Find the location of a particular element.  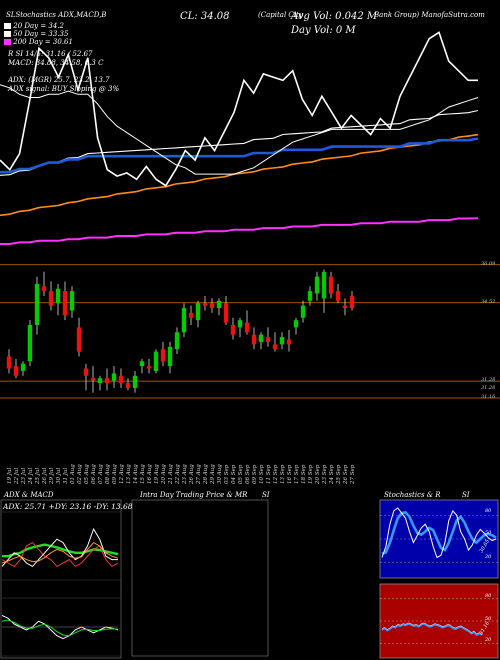

date-tick-label: 04 Sep is located at coordinates (234, 474).